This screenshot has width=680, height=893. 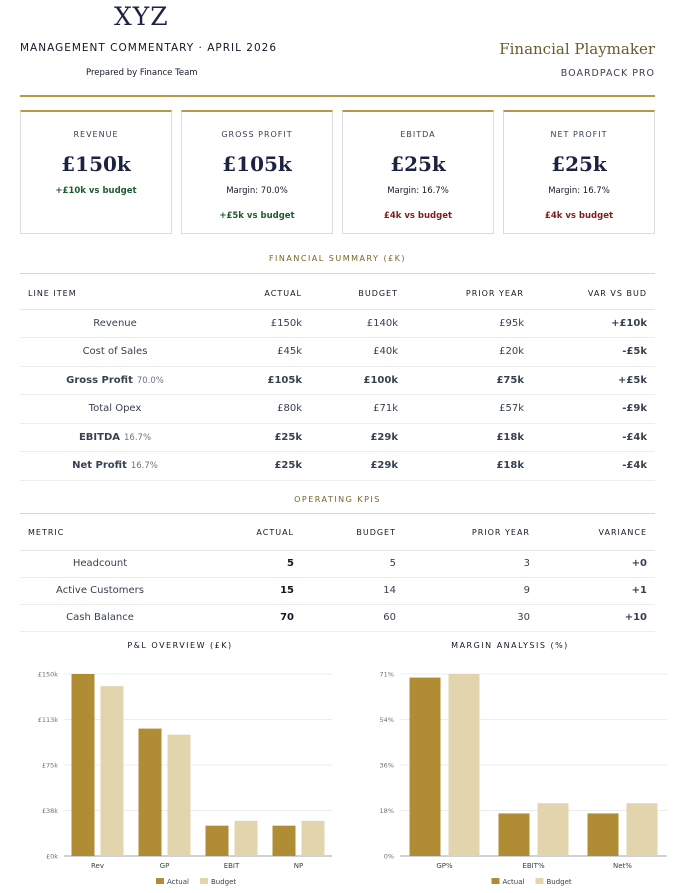 What do you see at coordinates (469, 466) in the screenshot?
I see `prior-year-cell: £18k` at bounding box center [469, 466].